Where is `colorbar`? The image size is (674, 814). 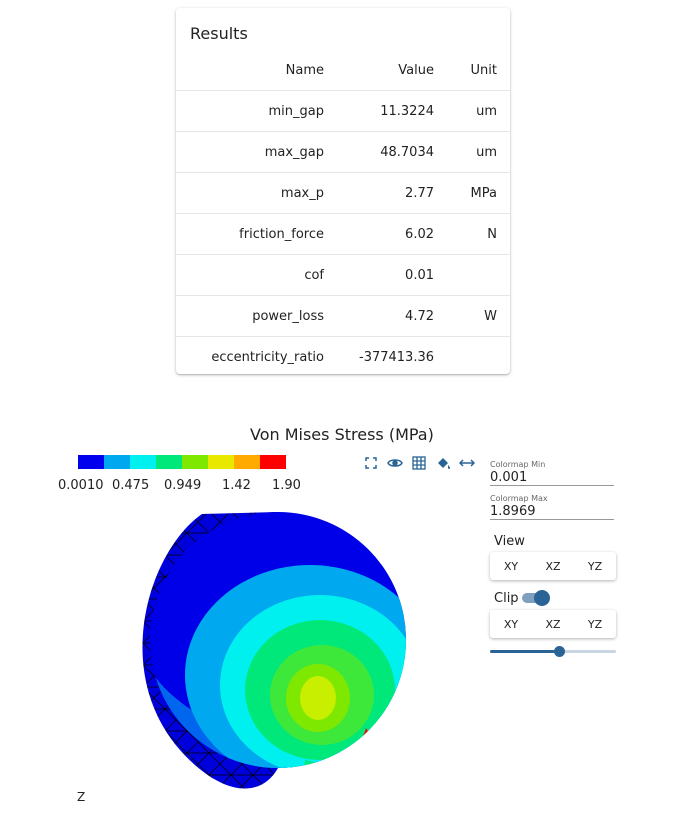 colorbar is located at coordinates (182, 462).